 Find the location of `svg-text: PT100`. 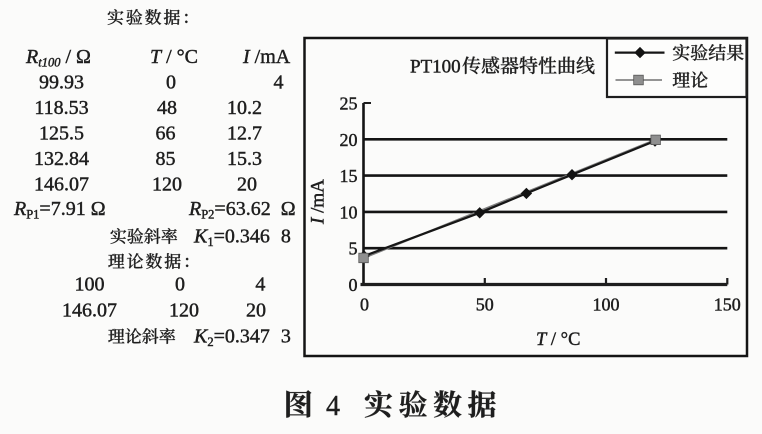

svg-text: PT100 is located at coordinates (435, 67).